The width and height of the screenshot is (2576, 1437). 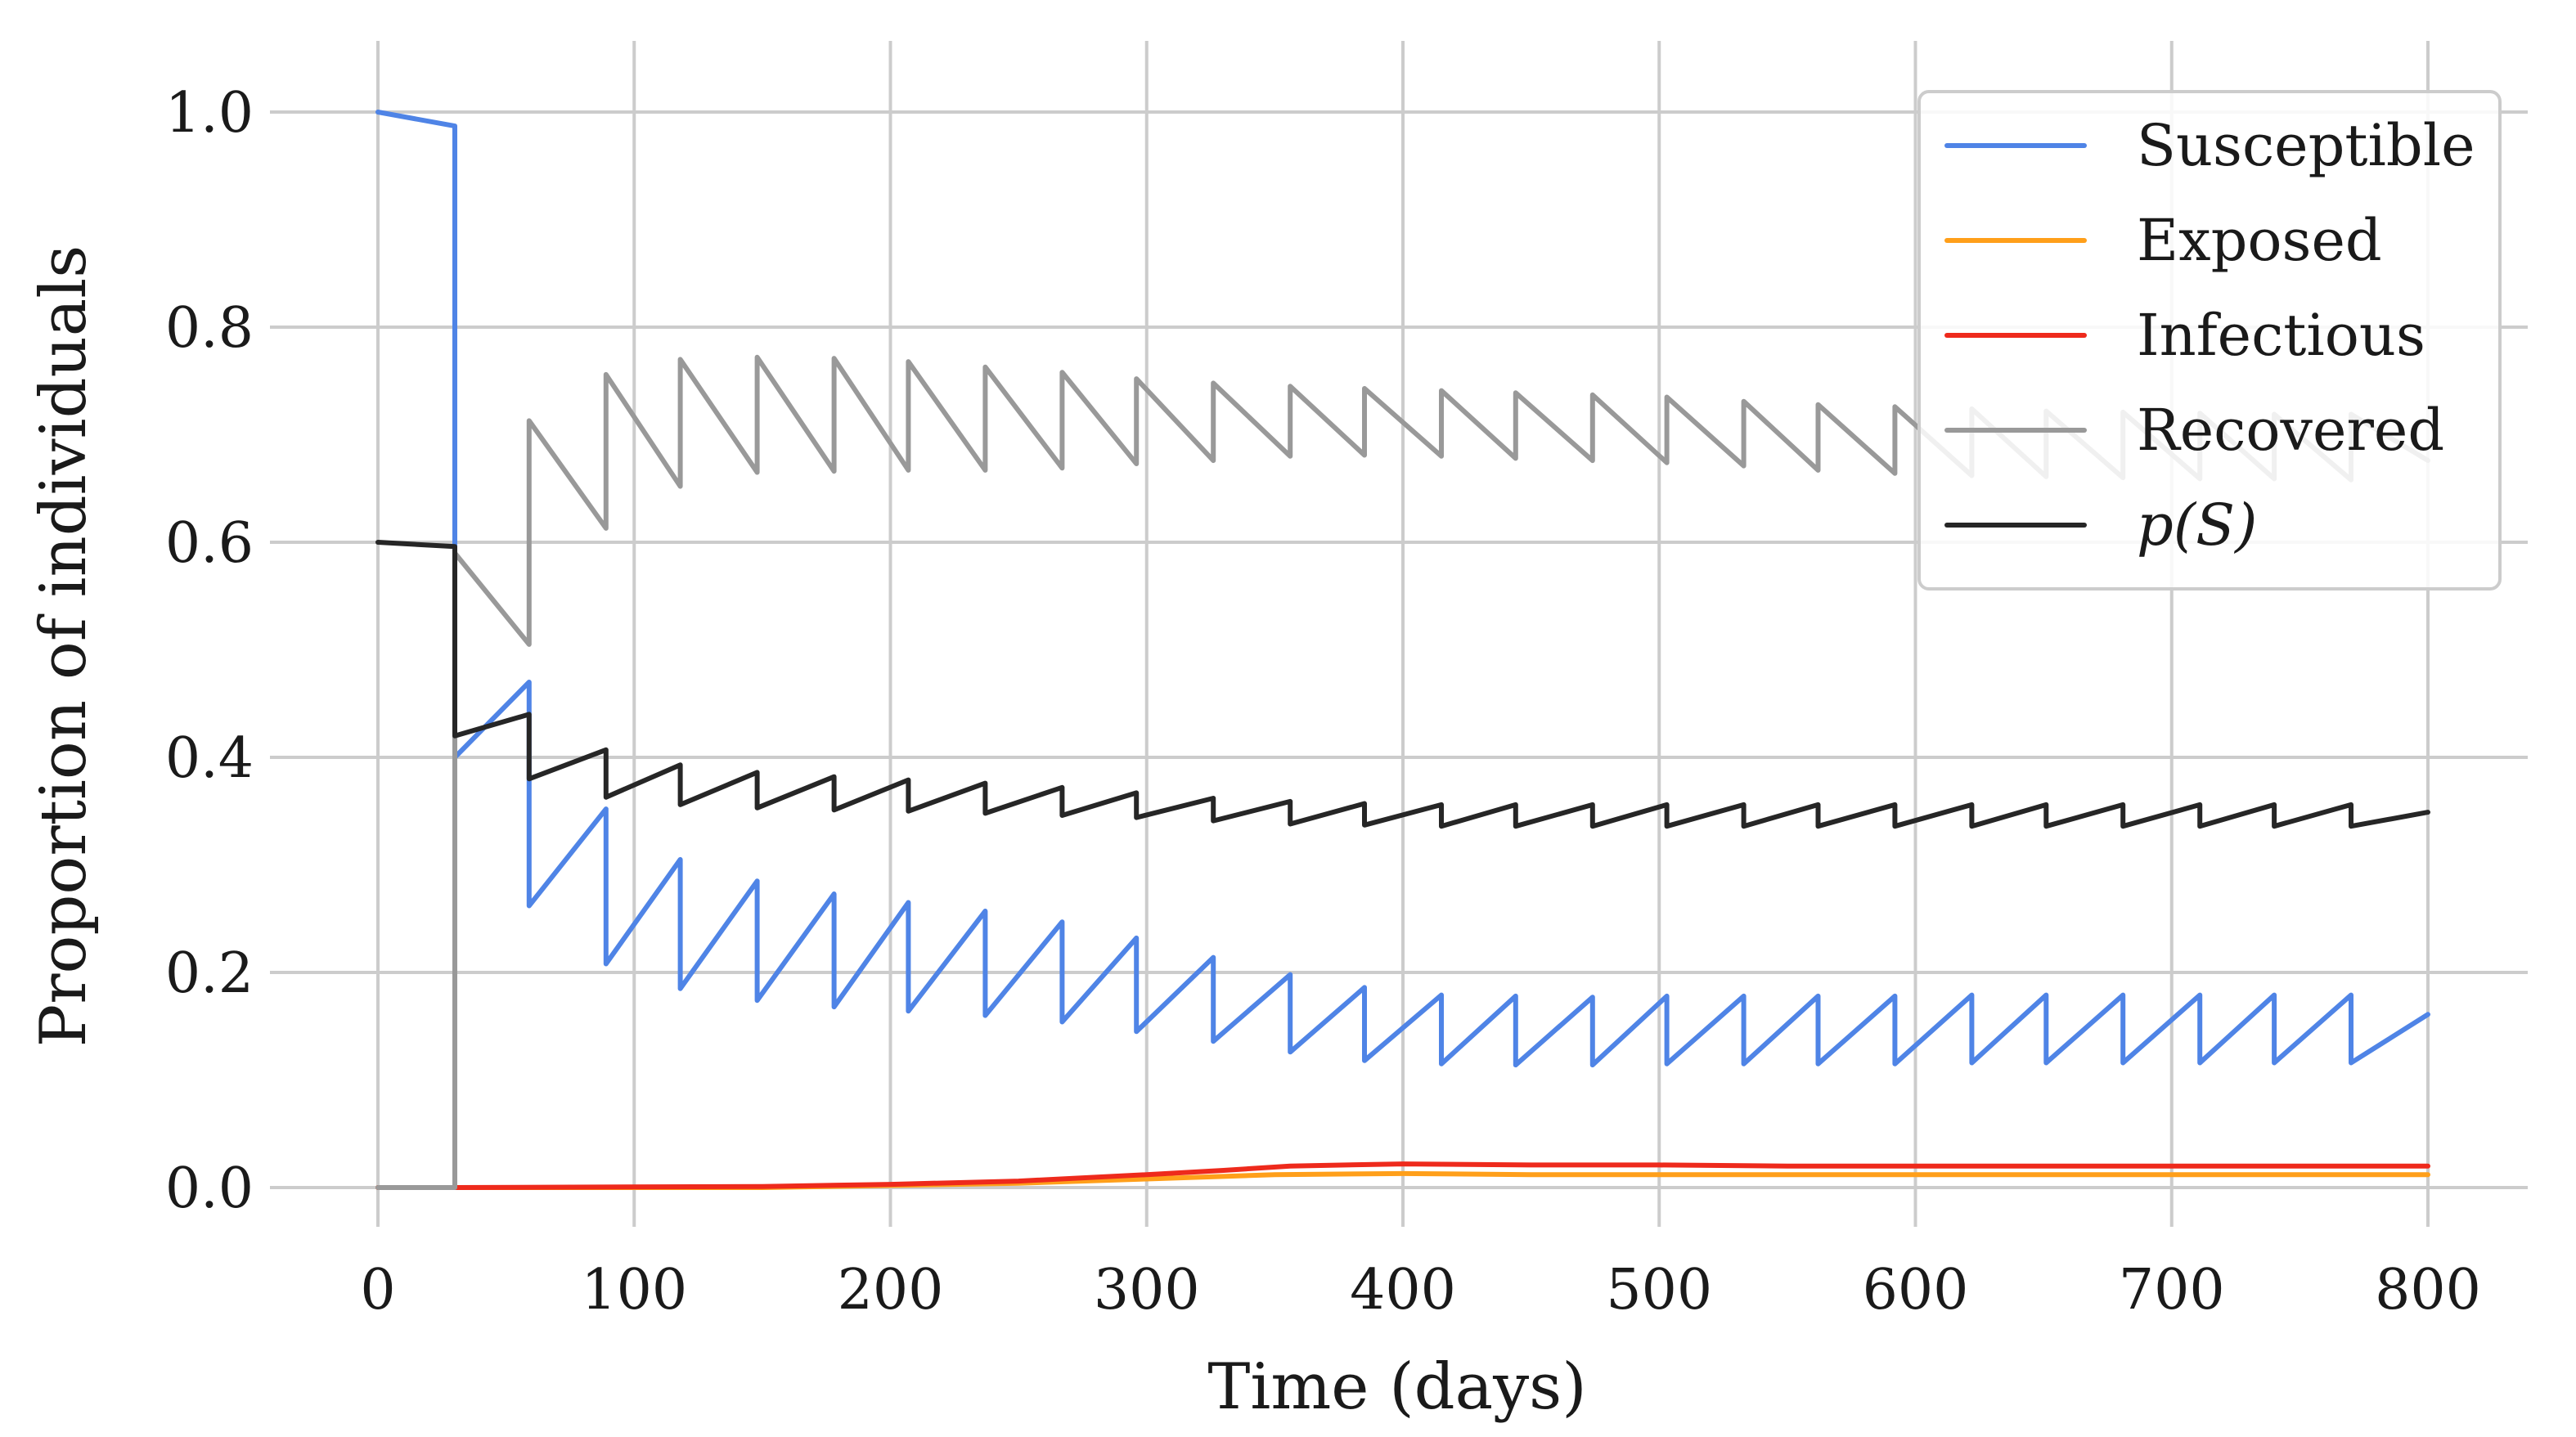 I want to click on legend-label-p-s: p(S), so click(x=2197, y=525).